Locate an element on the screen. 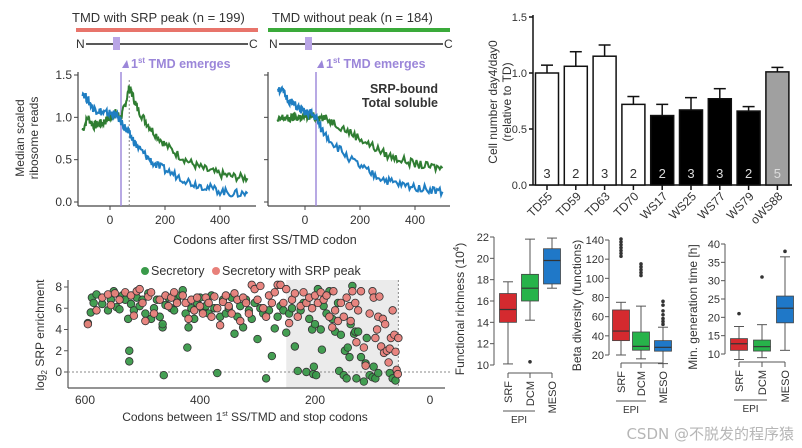 The image size is (802, 448). x-tick-label: 0 is located at coordinates (110, 220).